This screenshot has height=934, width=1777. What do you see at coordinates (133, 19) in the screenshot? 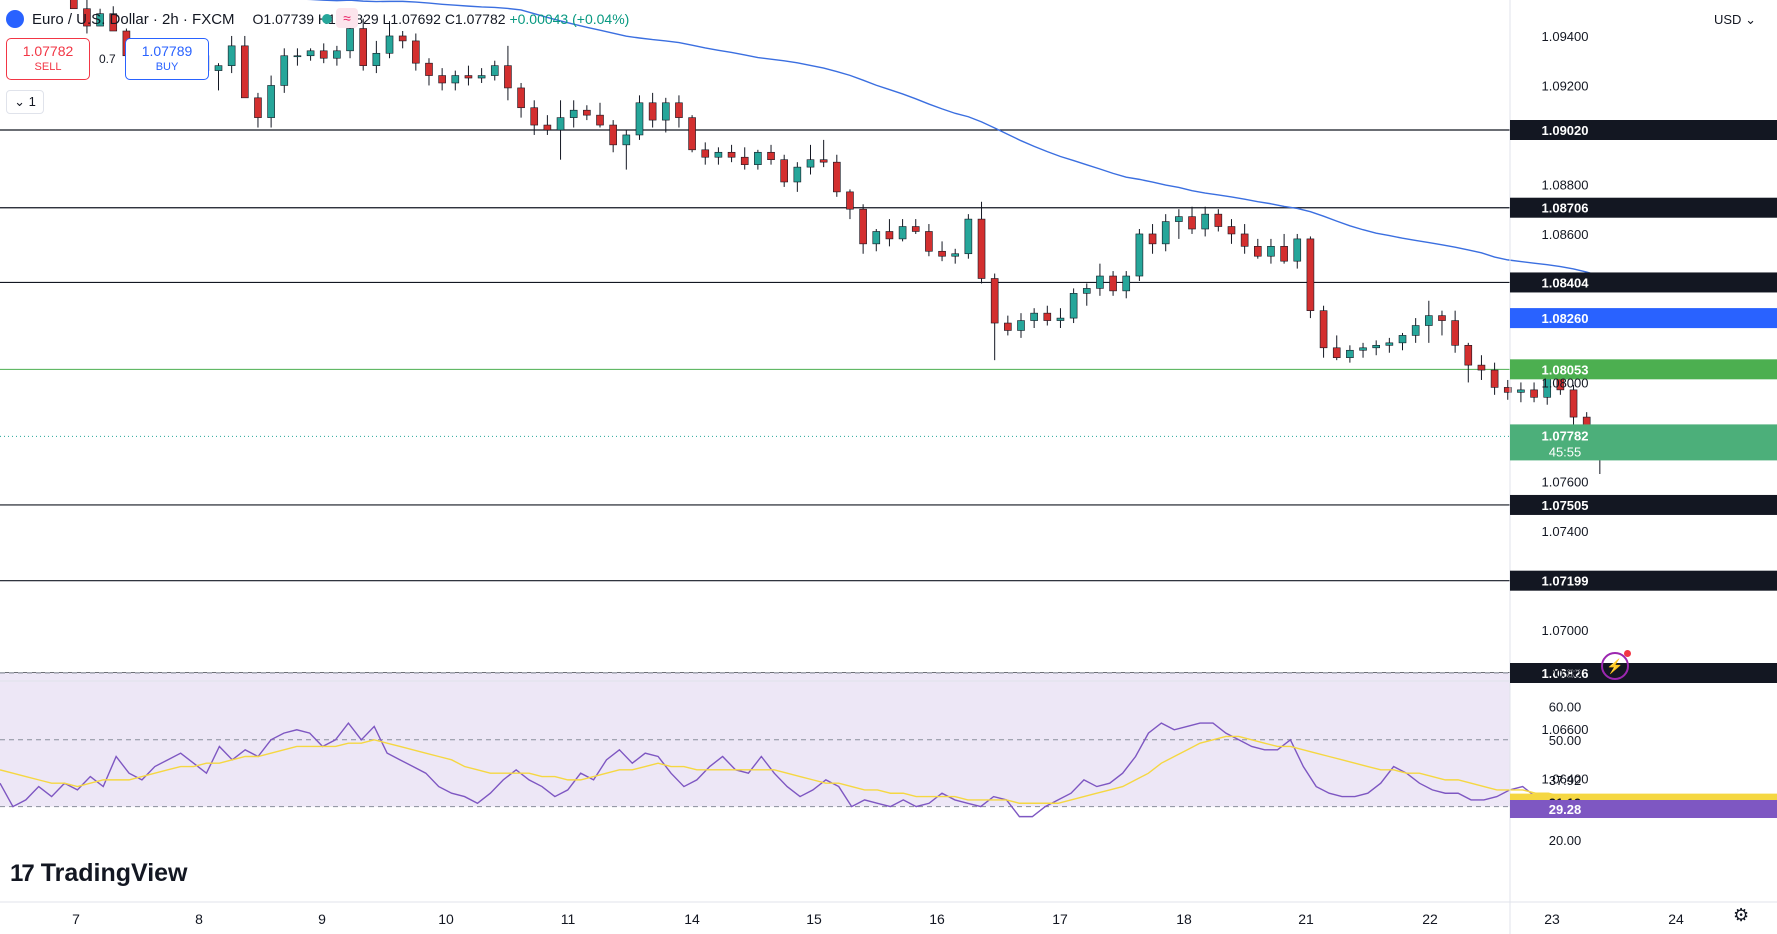
I see `symbol-title: Euro / U.S. Dollar · 2h · FXCM` at bounding box center [133, 19].